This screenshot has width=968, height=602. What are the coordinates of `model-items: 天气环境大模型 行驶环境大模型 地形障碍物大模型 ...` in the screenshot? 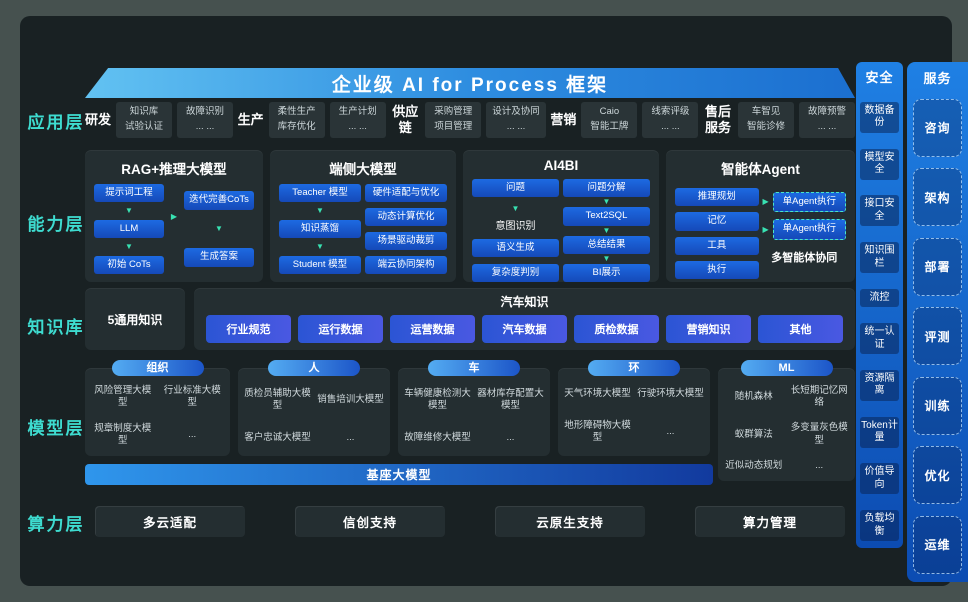 It's located at (634, 416).